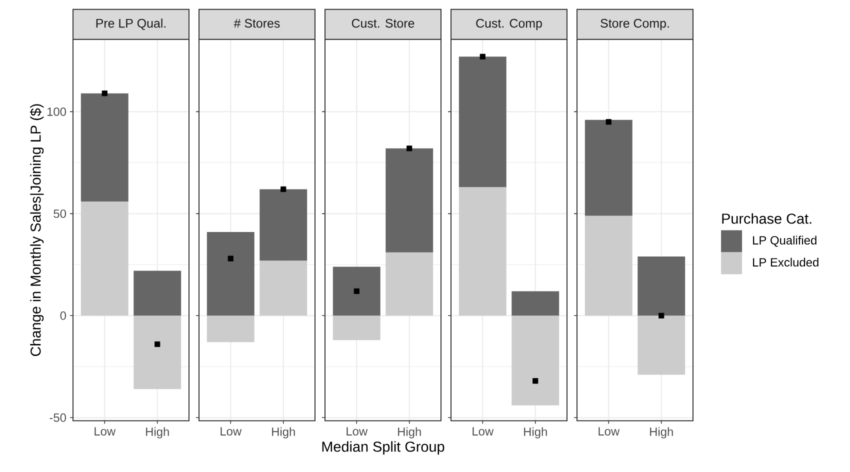 This screenshot has width=850, height=472. Describe the element at coordinates (767, 218) in the screenshot. I see `legend-title: Purchase Cat.` at that location.